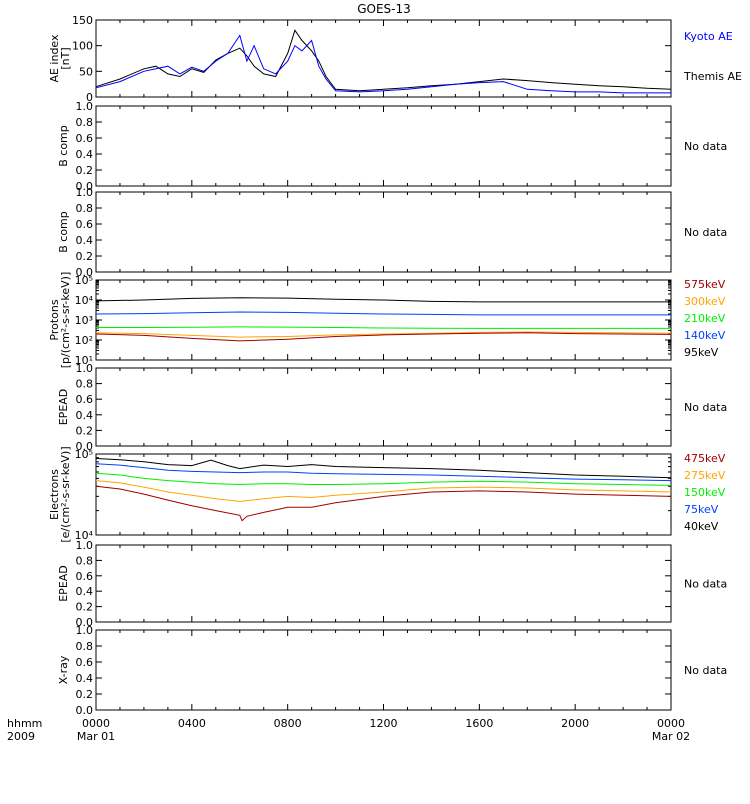 The image size is (750, 804). I want to click on series-40kev, so click(383, 468).